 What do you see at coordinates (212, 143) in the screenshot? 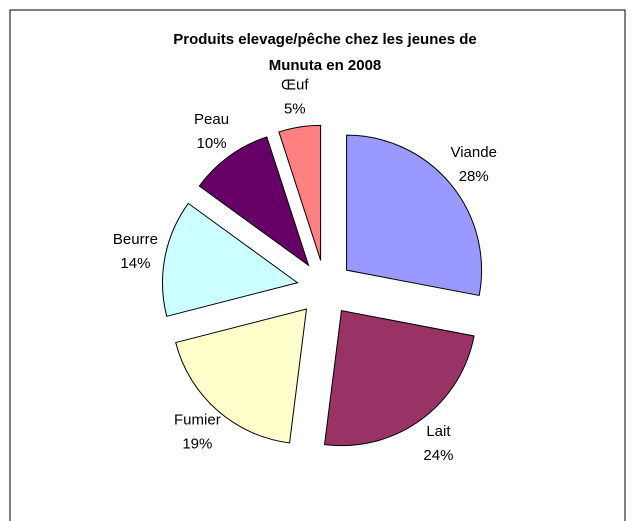
I see `slice-value-label: 10%` at bounding box center [212, 143].